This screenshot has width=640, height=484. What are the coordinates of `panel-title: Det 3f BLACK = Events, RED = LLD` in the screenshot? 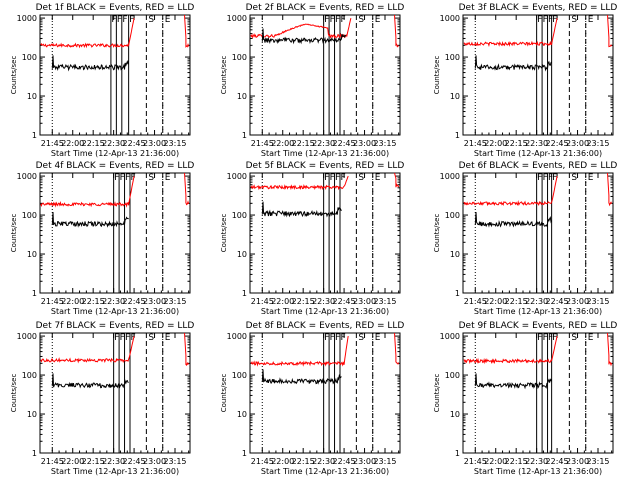 It's located at (538, 8).